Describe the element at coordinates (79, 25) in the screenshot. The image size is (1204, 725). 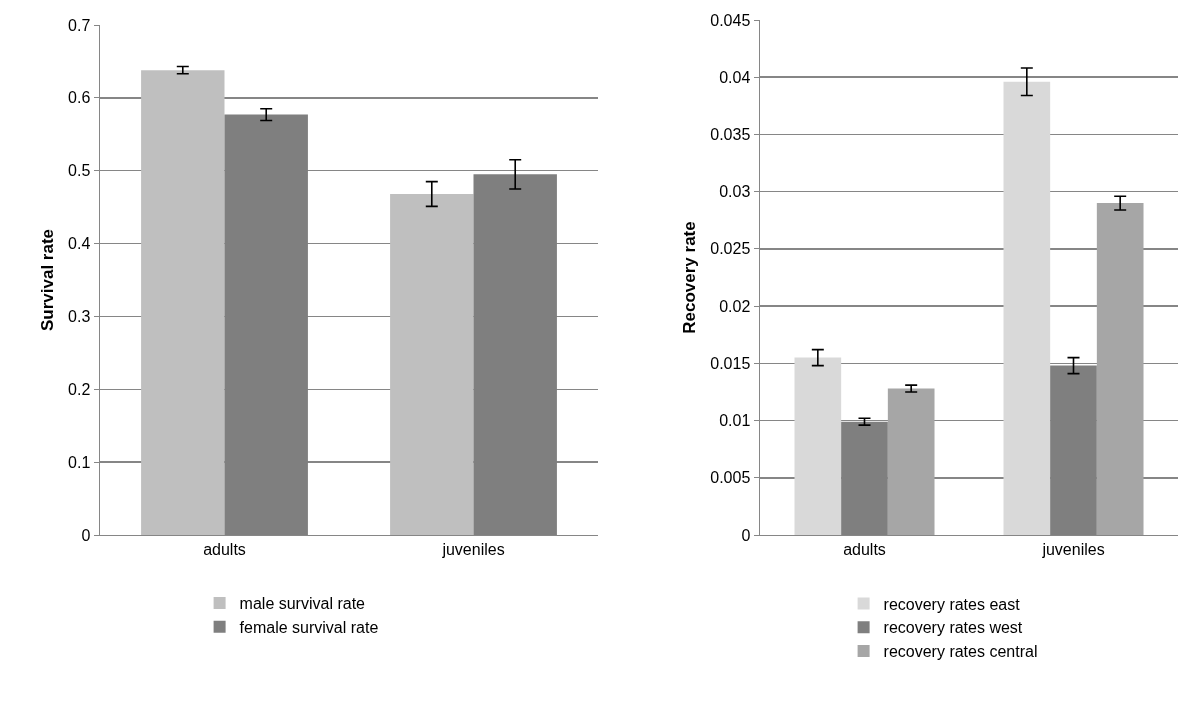
I see `y-tick-label: 0.7` at that location.